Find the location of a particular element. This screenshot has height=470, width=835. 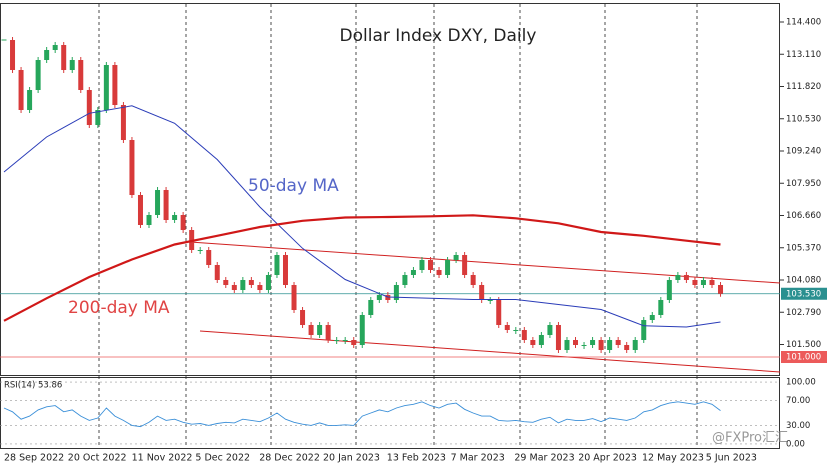

y-tick-label: 110.530 is located at coordinates (803, 119).